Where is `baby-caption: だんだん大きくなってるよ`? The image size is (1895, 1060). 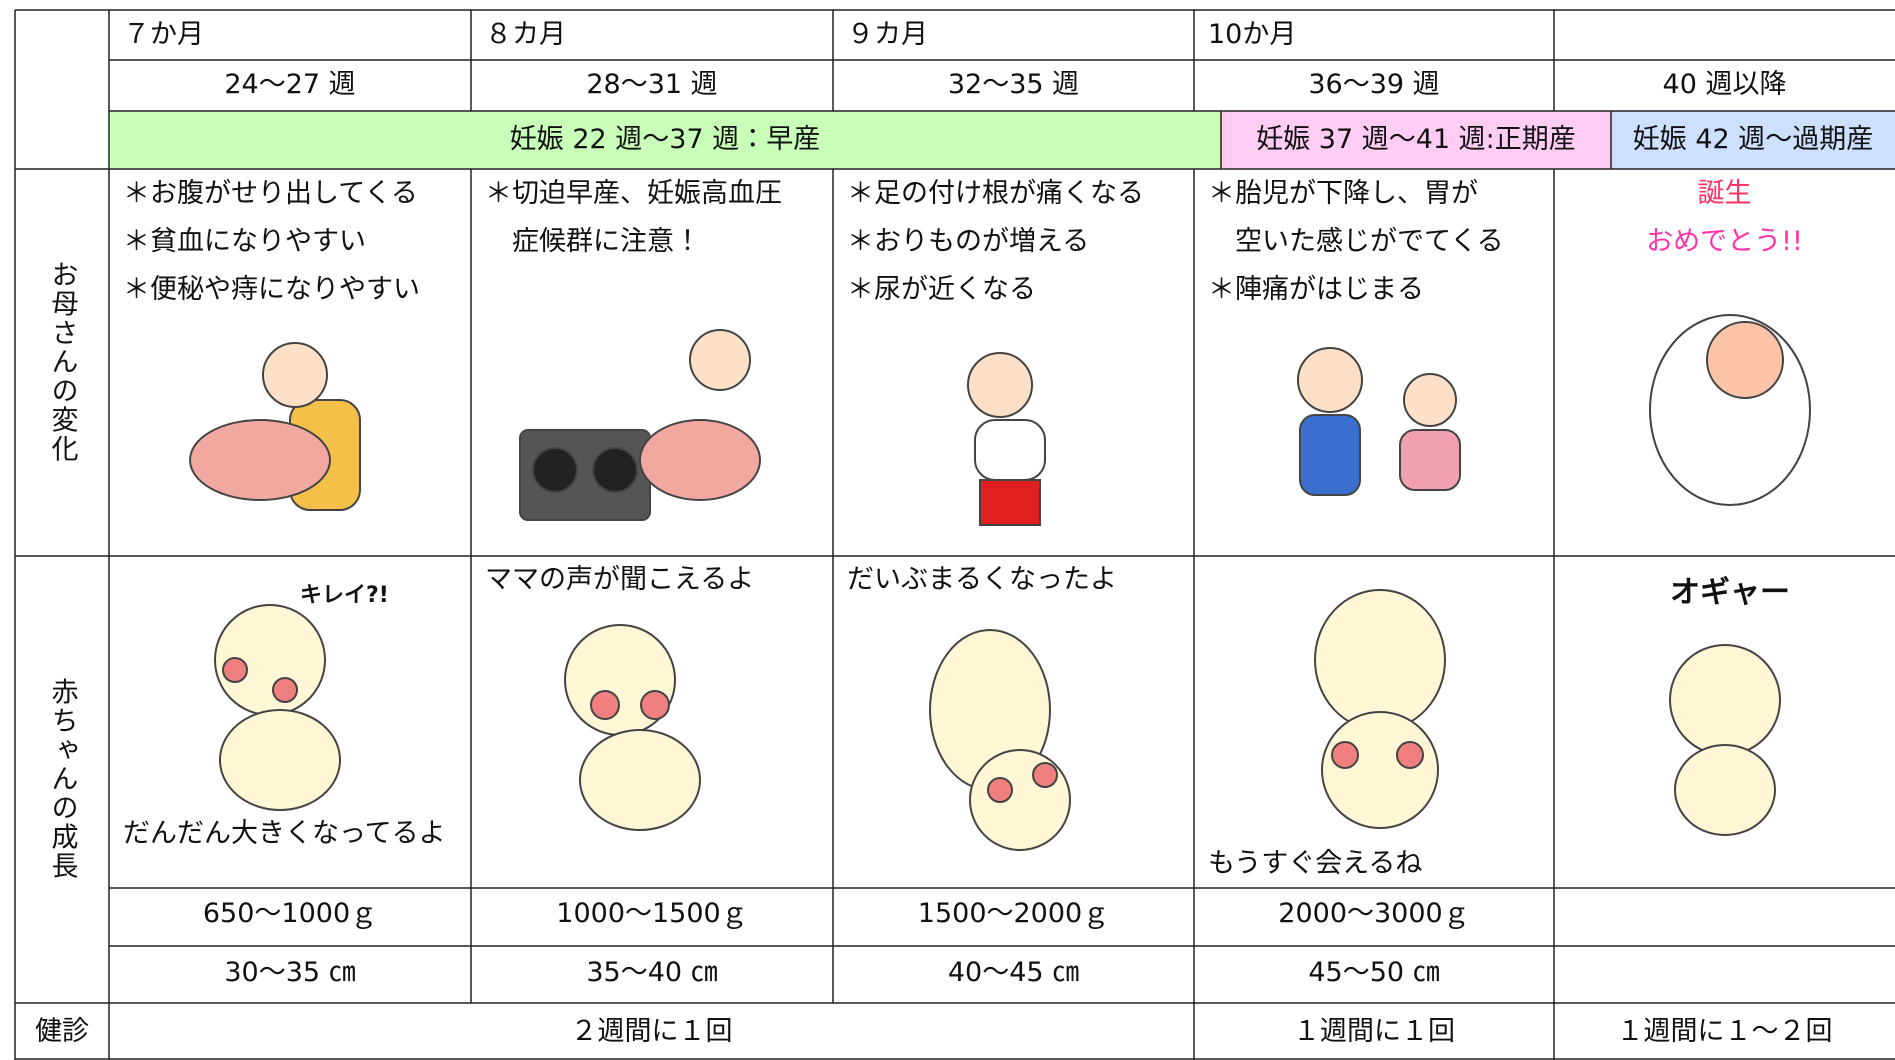 baby-caption: だんだん大きくなってるよ is located at coordinates (284, 833).